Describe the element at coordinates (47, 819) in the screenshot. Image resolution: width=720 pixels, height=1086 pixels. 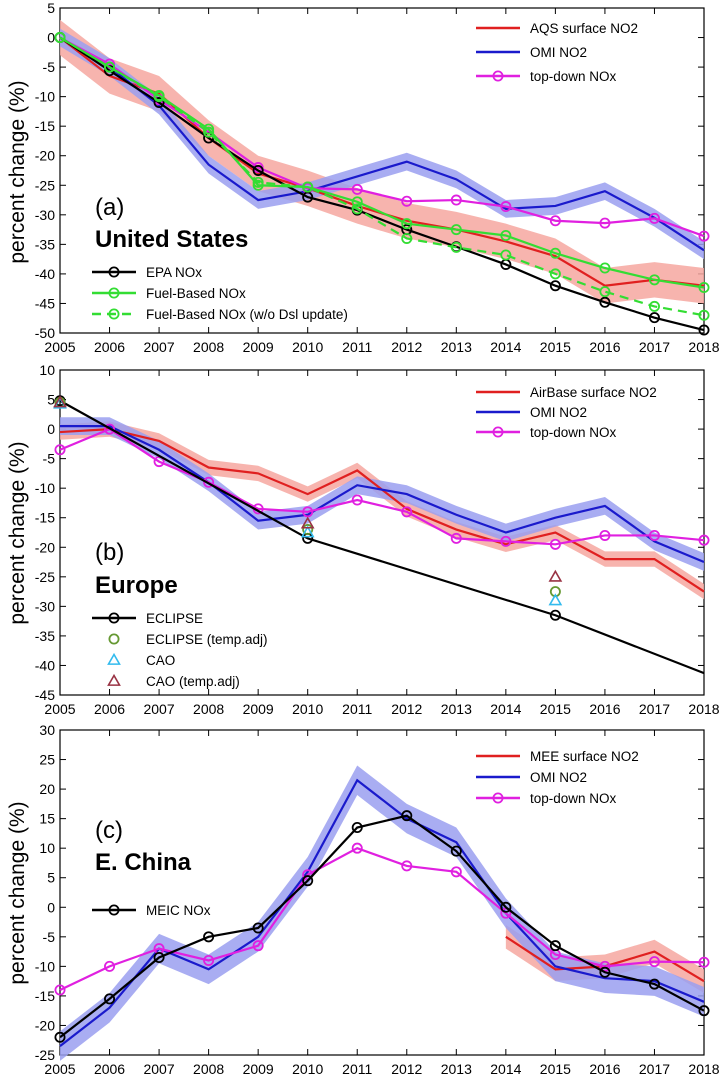
I see `y-tick-label: 15` at that location.